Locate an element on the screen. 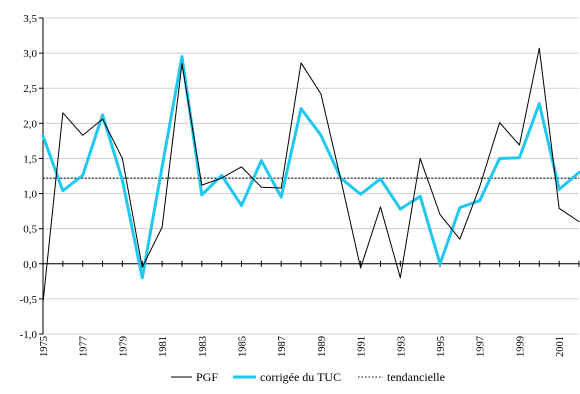  legend-label-1: PGF is located at coordinates (207, 377).